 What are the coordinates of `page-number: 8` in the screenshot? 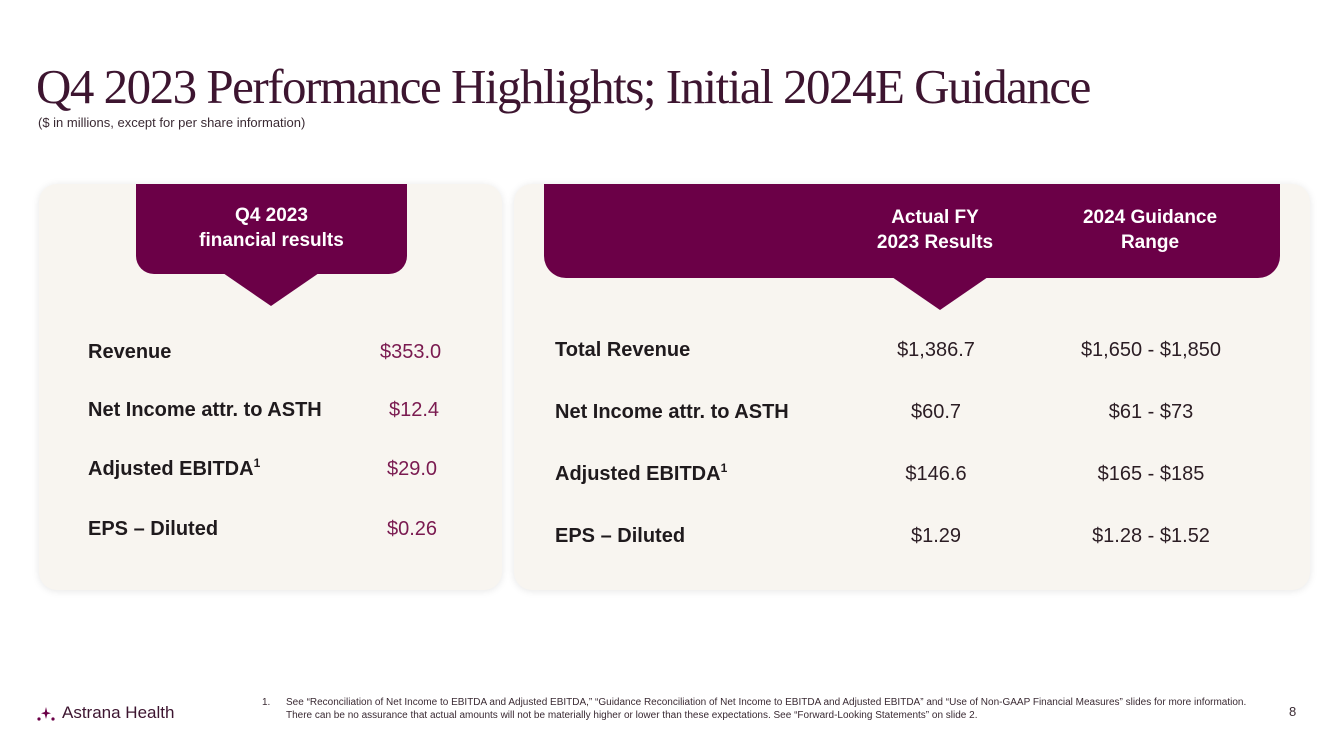 It's located at (1293, 711).